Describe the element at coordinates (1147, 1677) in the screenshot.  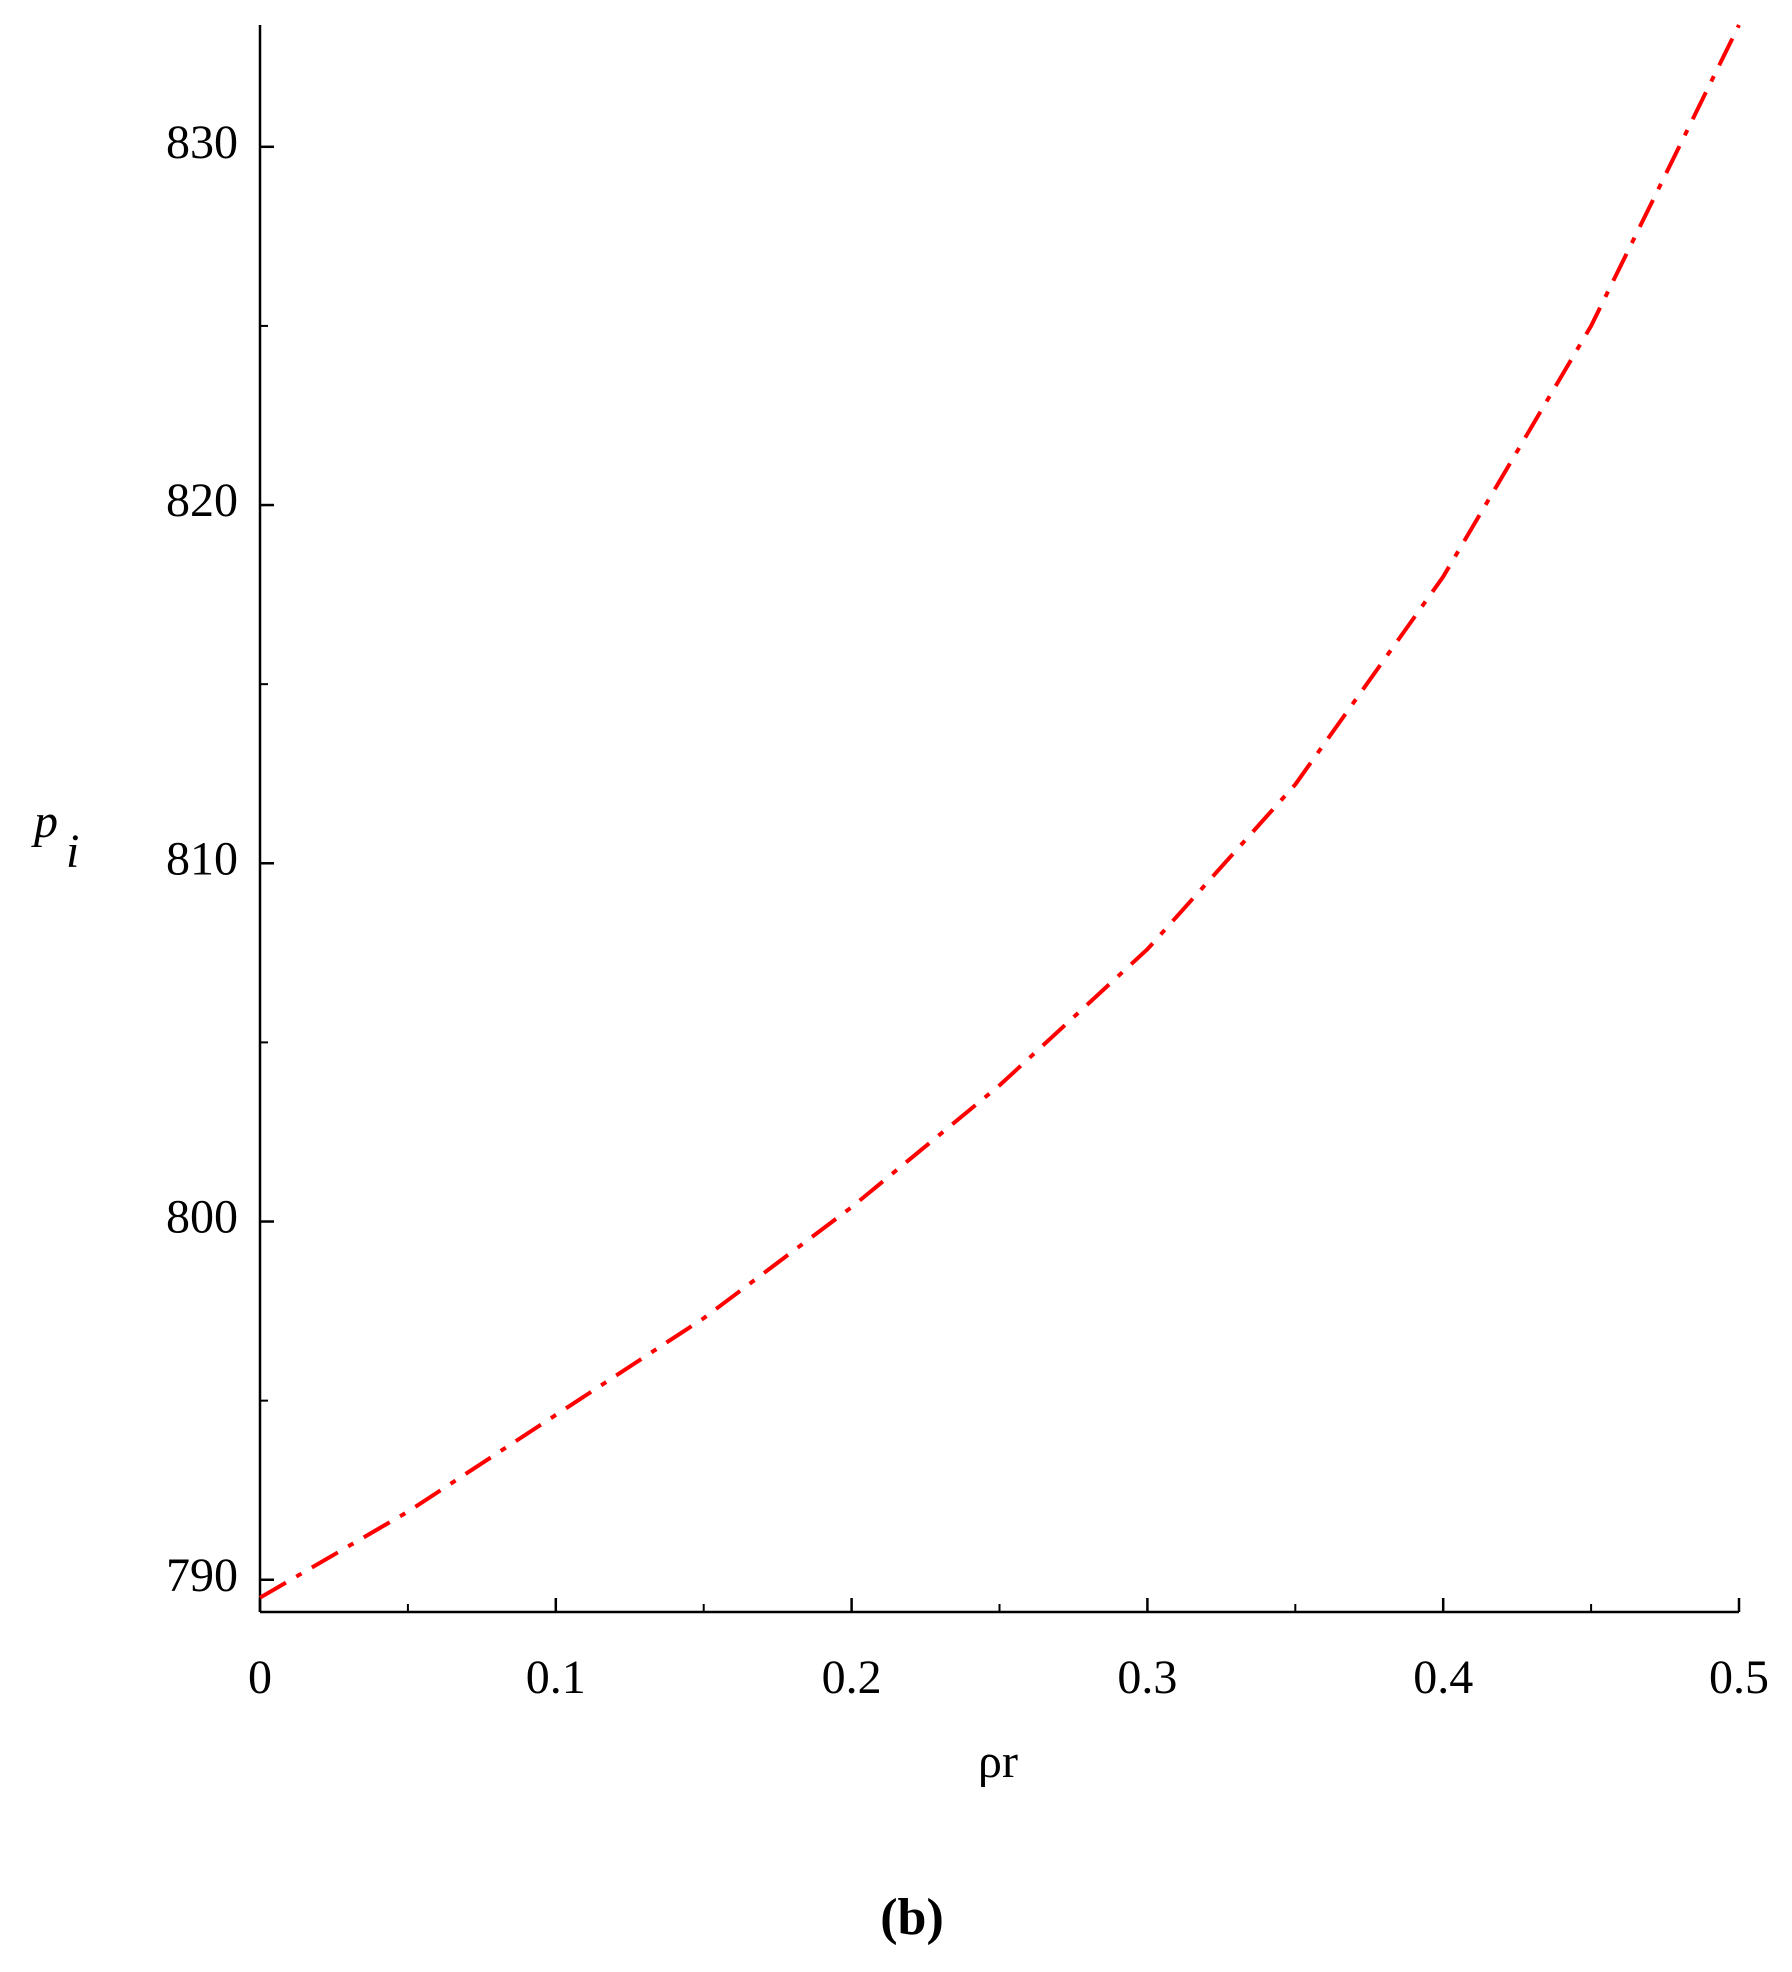
I see `x-tick-label: 0.3` at that location.